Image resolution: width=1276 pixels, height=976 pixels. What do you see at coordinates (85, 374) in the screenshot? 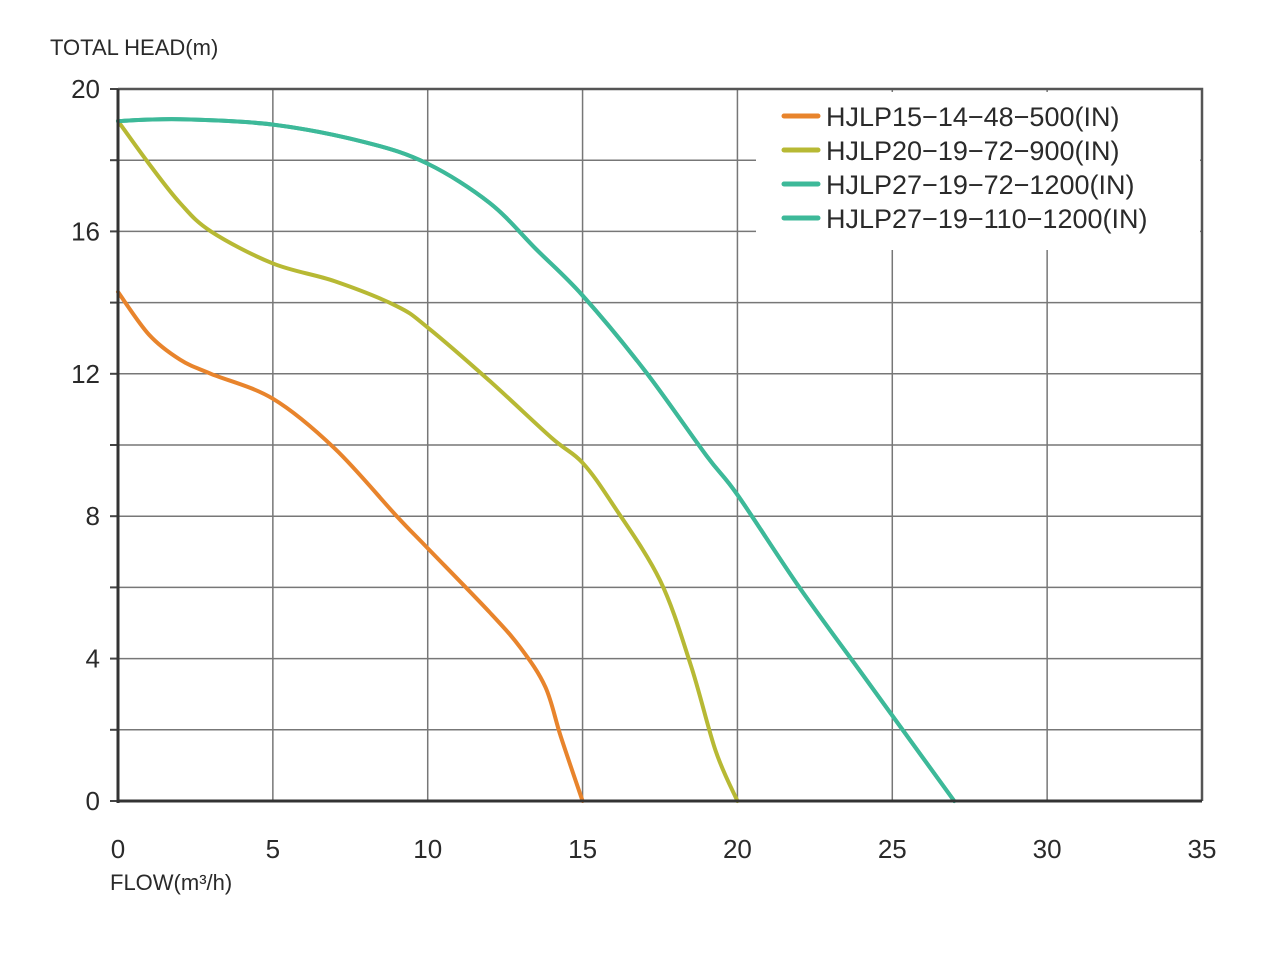
I see `y-tick-label: 12` at bounding box center [85, 374].